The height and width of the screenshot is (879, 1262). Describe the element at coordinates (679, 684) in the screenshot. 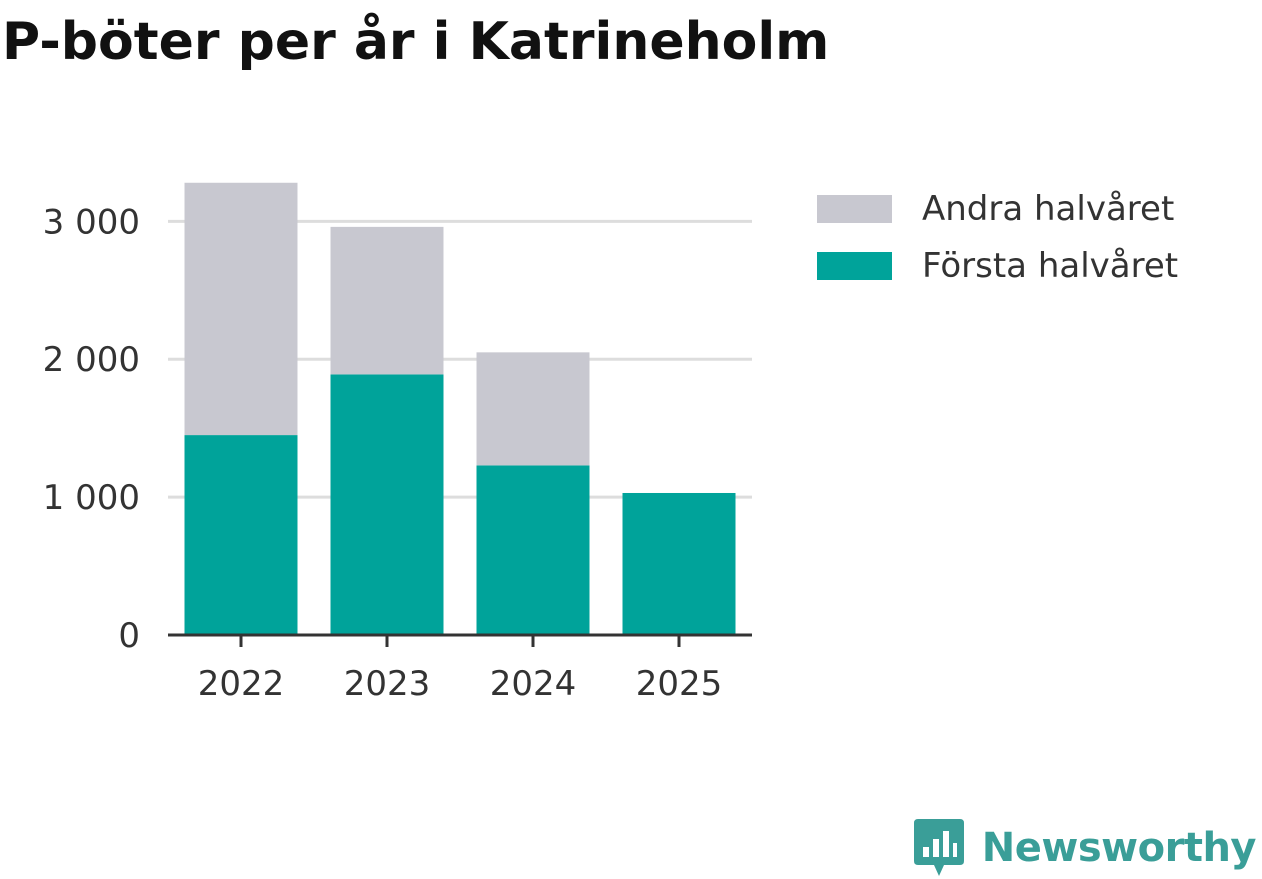

I see `x-tick-label: 2025` at that location.